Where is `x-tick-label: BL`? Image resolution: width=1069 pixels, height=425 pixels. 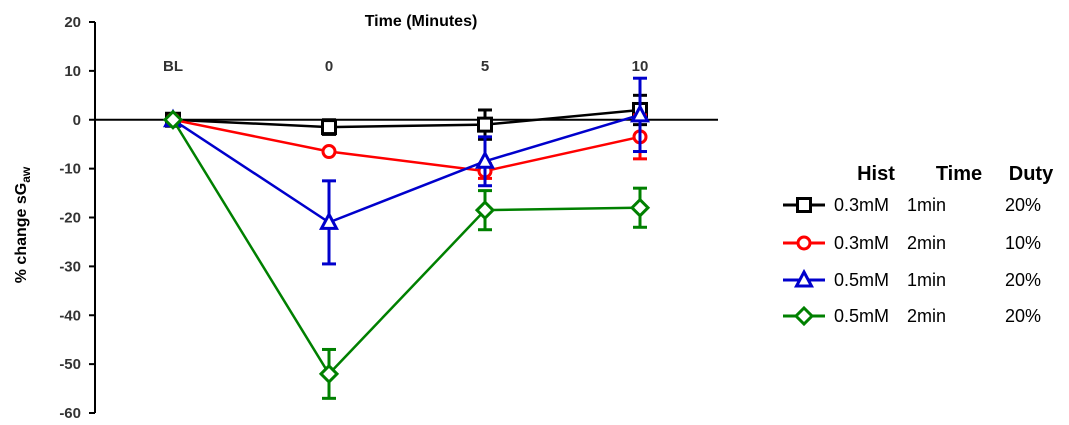 x-tick-label: BL is located at coordinates (173, 66).